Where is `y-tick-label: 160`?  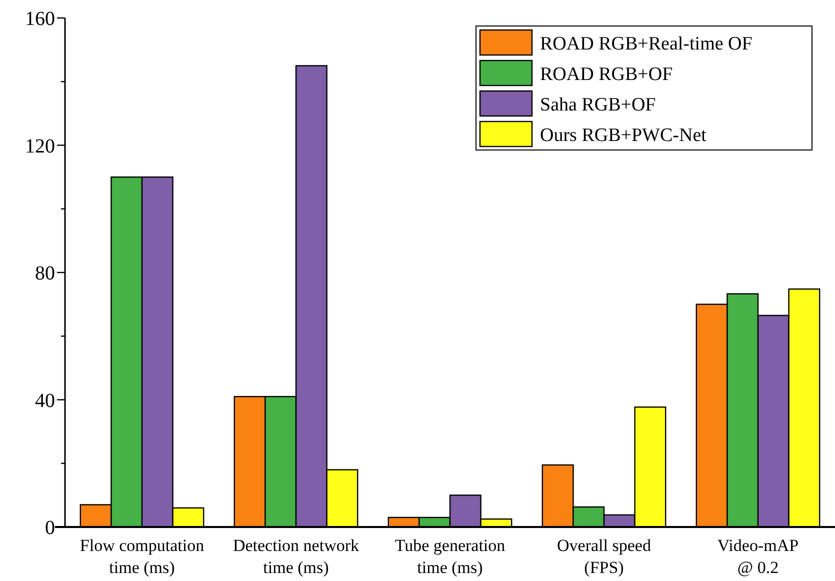
y-tick-label: 160 is located at coordinates (40, 19).